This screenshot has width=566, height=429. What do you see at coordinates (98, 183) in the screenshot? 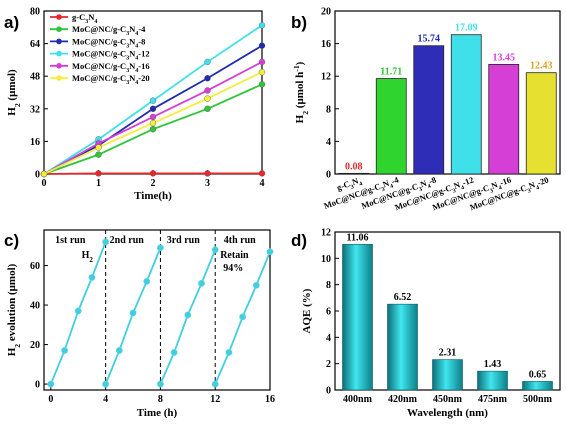
I see `x-tick-label-a: 1` at bounding box center [98, 183].